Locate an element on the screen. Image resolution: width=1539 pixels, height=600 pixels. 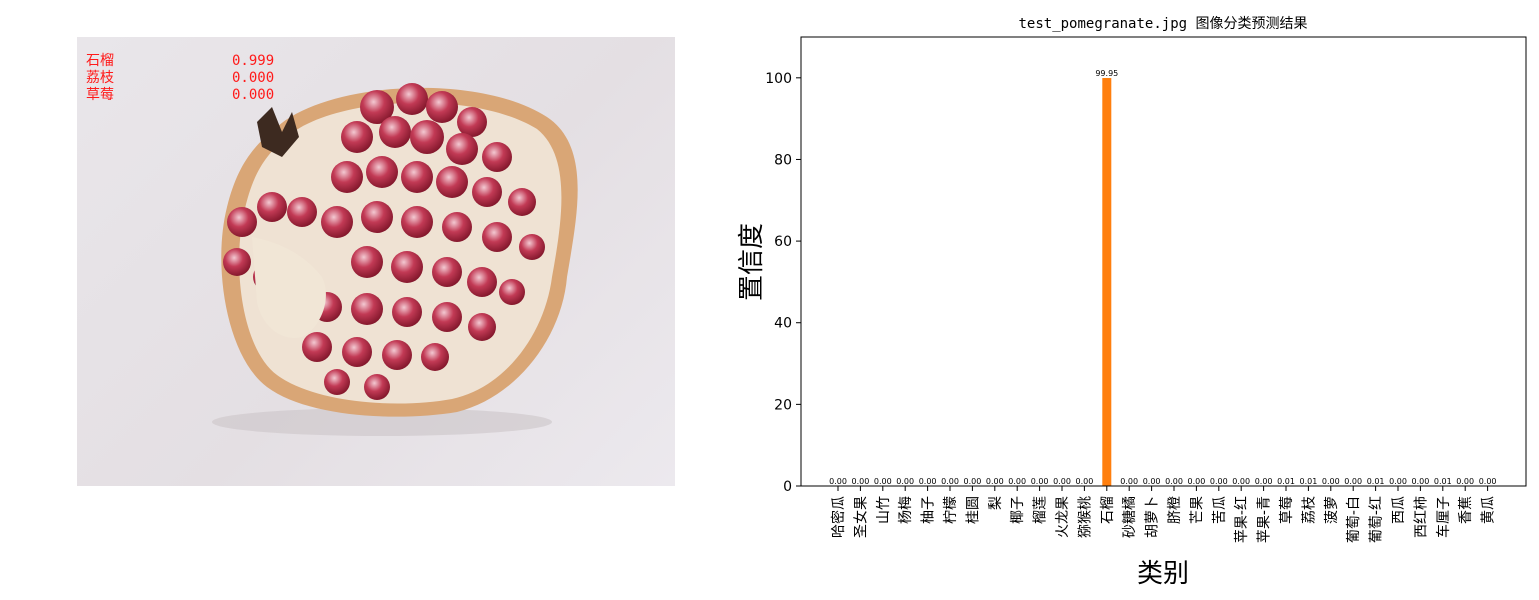
x-tick-label: 圣女果 is located at coordinates (860, 517).